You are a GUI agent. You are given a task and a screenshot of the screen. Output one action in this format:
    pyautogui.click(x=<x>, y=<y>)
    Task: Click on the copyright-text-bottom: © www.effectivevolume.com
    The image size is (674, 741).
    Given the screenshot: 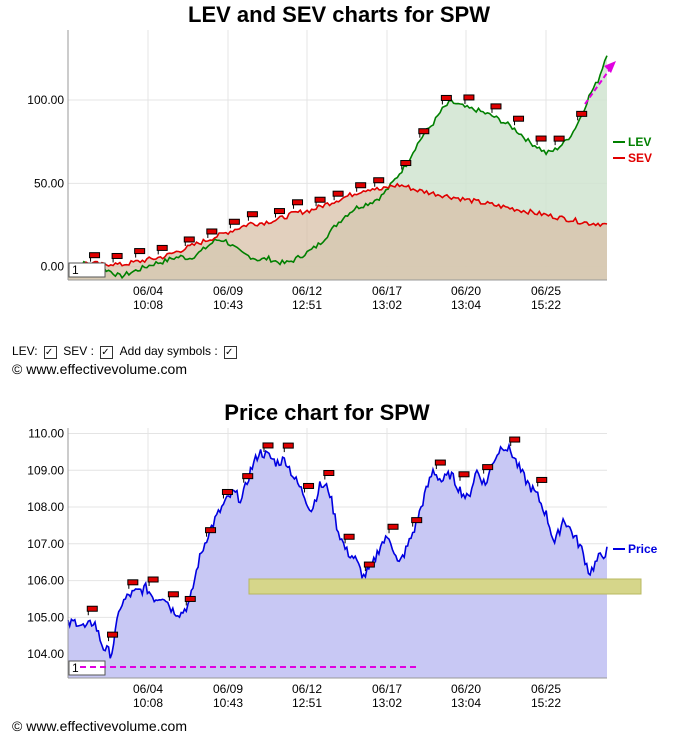 What is the action you would take?
    pyautogui.click(x=100, y=726)
    